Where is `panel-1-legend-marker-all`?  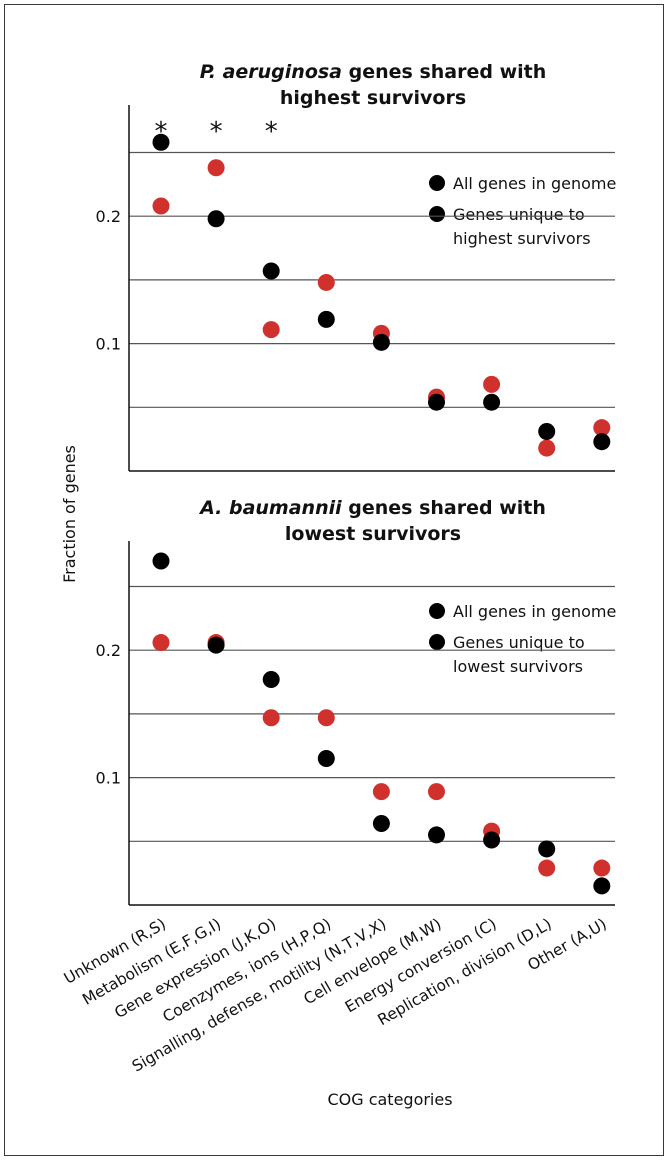 panel-1-legend-marker-all is located at coordinates (437, 183).